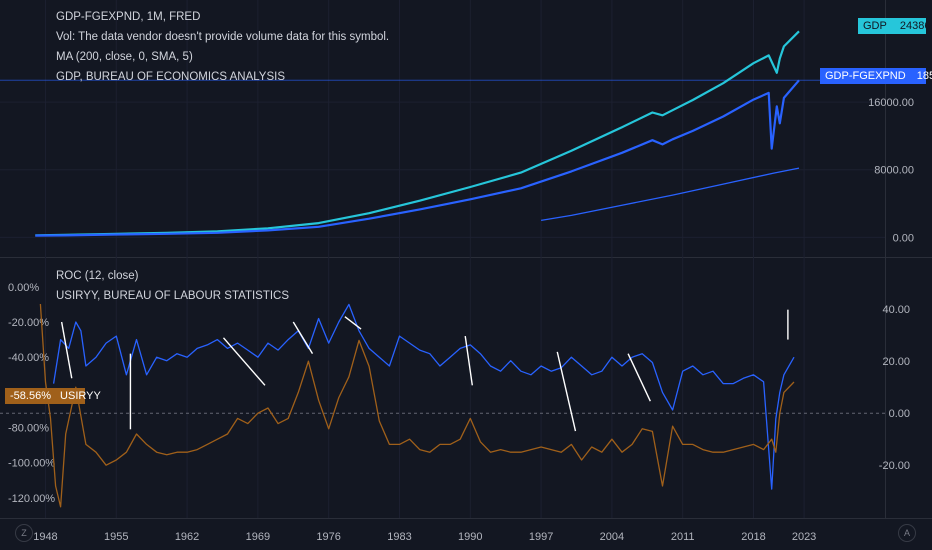 This screenshot has height=550, width=932. Describe the element at coordinates (924, 76) in the screenshot. I see `fgexpnd-tag-value: 18590.68` at that location.